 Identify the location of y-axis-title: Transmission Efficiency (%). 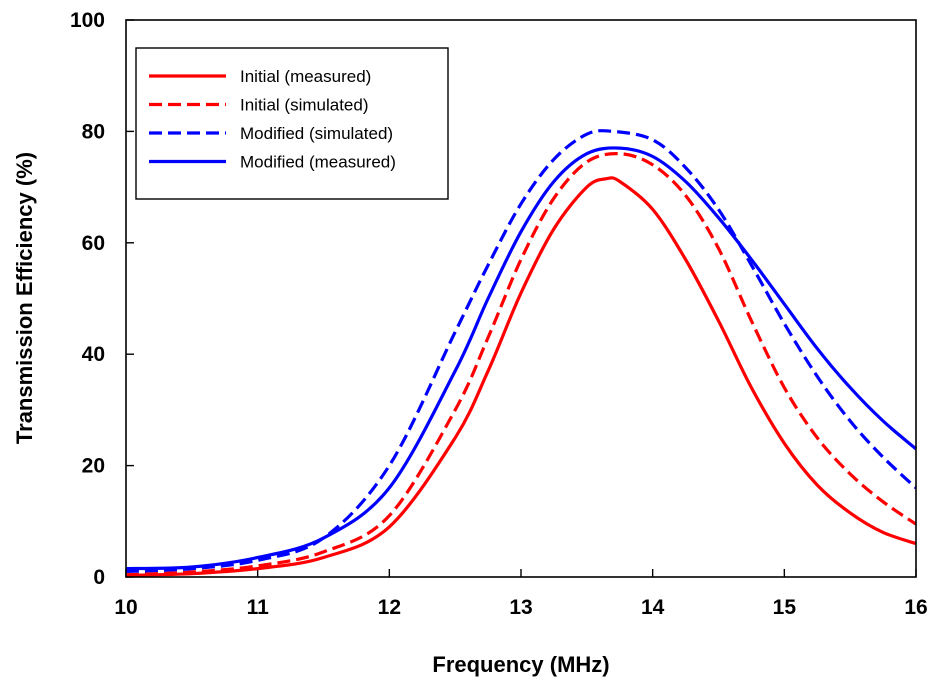
(24, 298).